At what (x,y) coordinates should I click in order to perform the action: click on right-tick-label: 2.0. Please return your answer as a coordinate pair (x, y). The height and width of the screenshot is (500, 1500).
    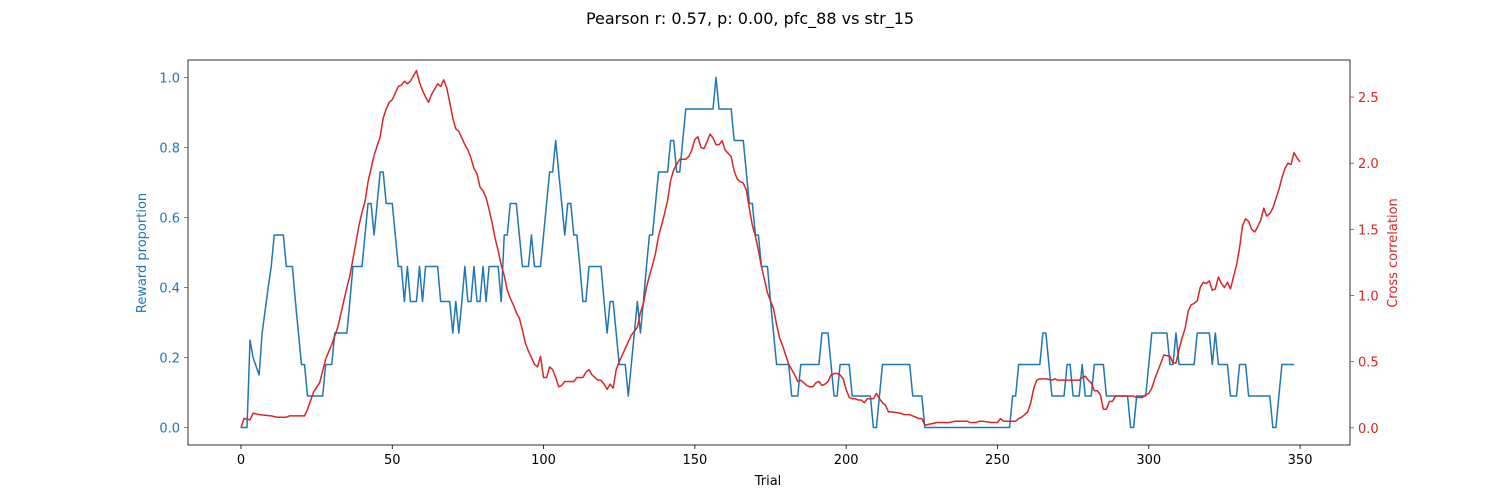
    Looking at the image, I should click on (1368, 164).